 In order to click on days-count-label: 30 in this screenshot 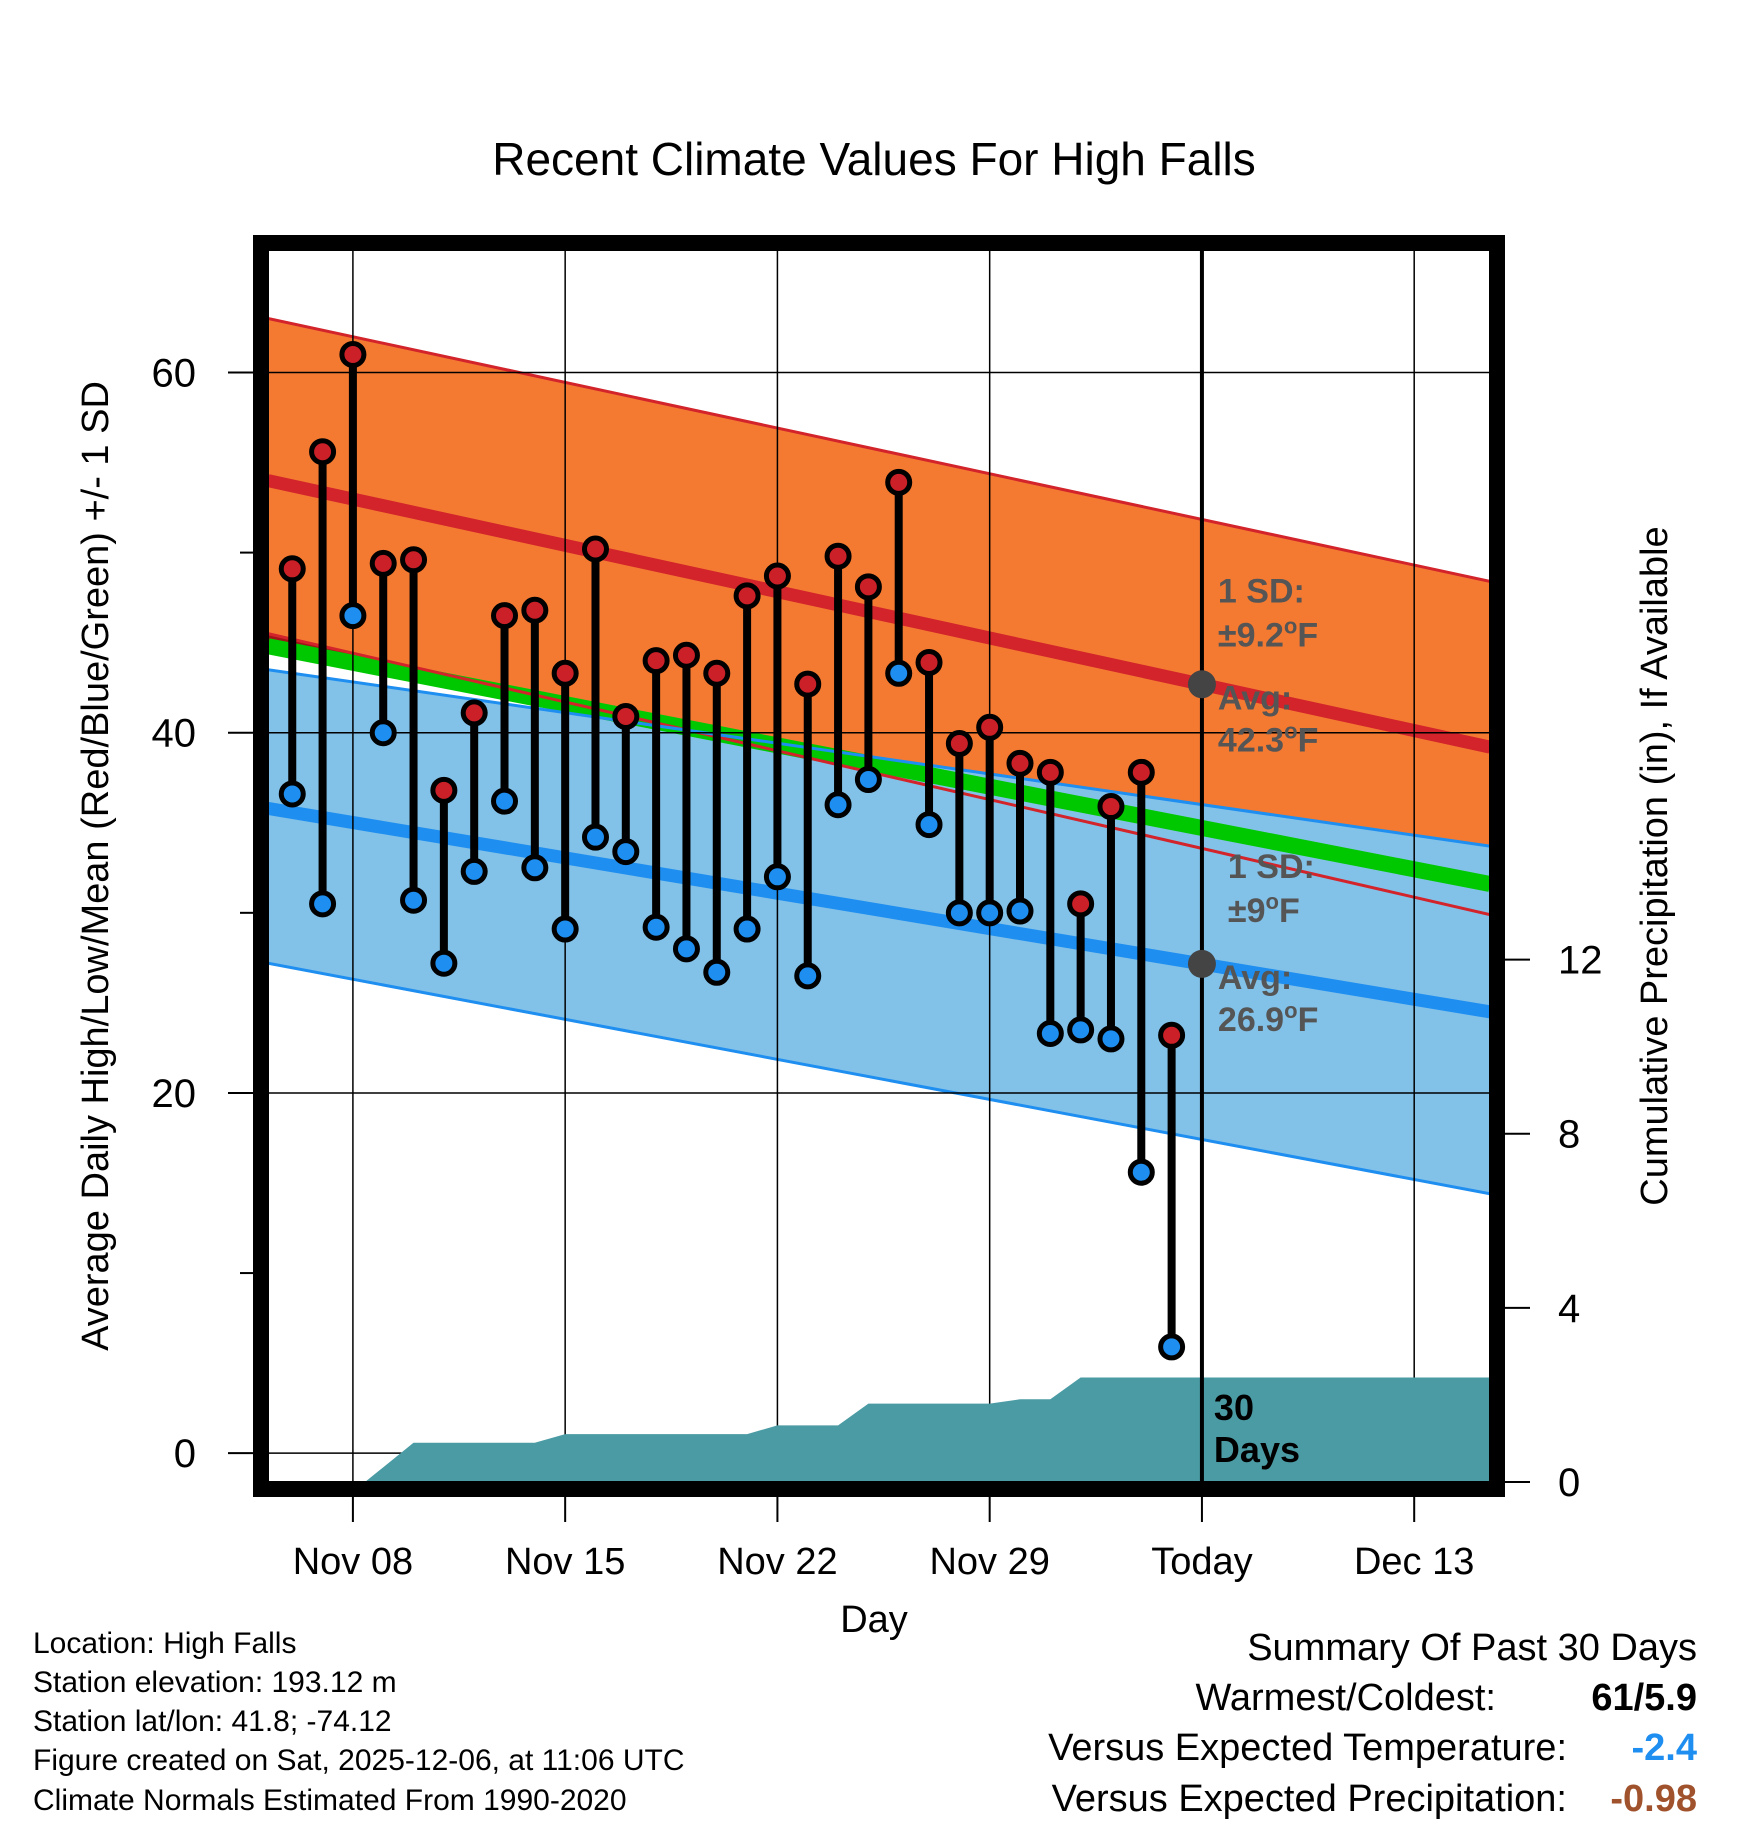, I will do `click(1234, 1407)`.